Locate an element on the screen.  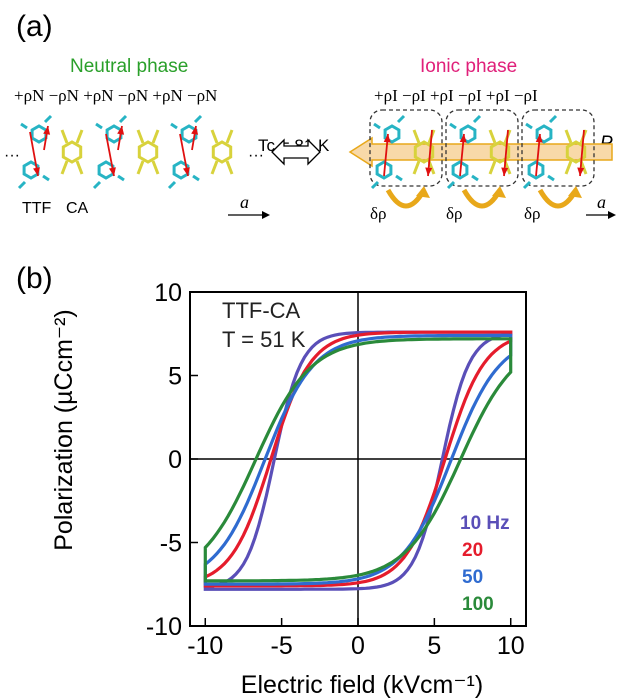
x-tick-label: -10 is located at coordinates (205, 646).